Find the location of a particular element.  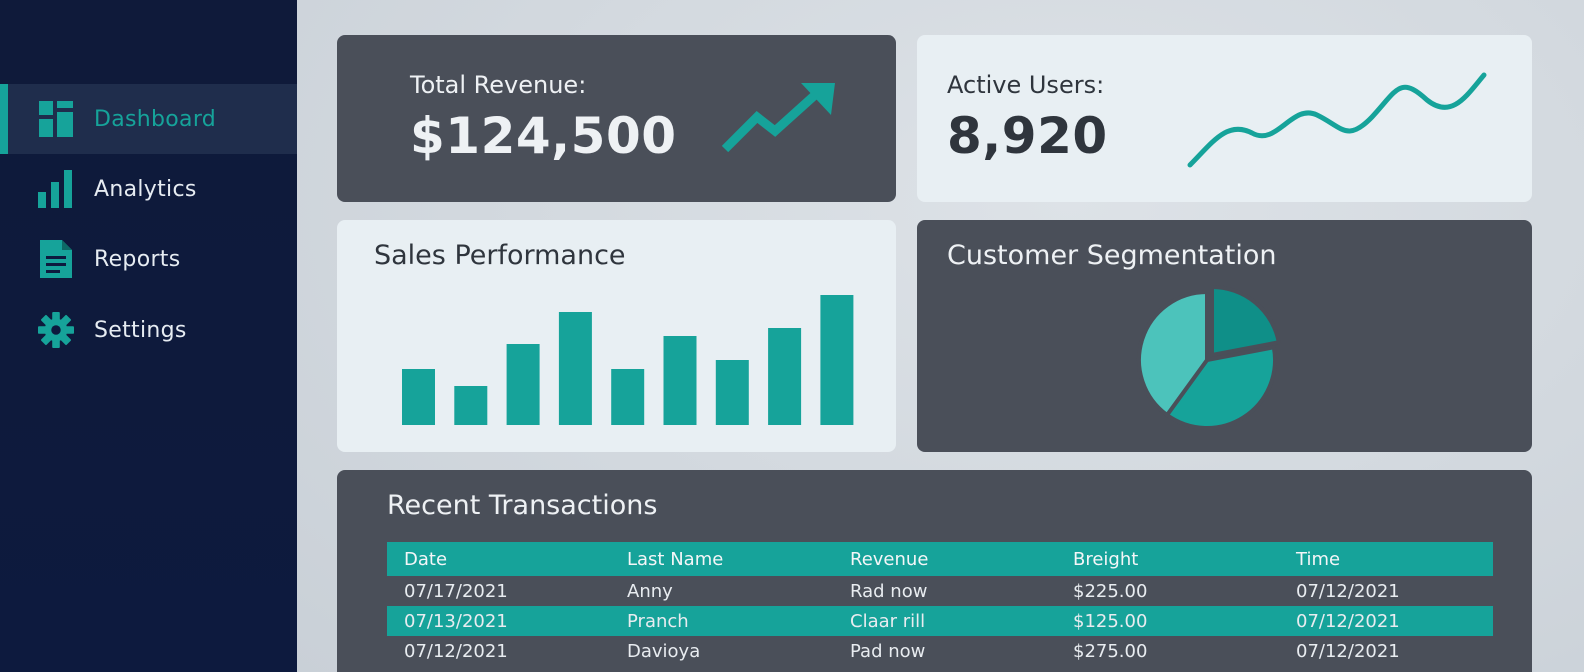

column-header-date: Date is located at coordinates (498, 559).